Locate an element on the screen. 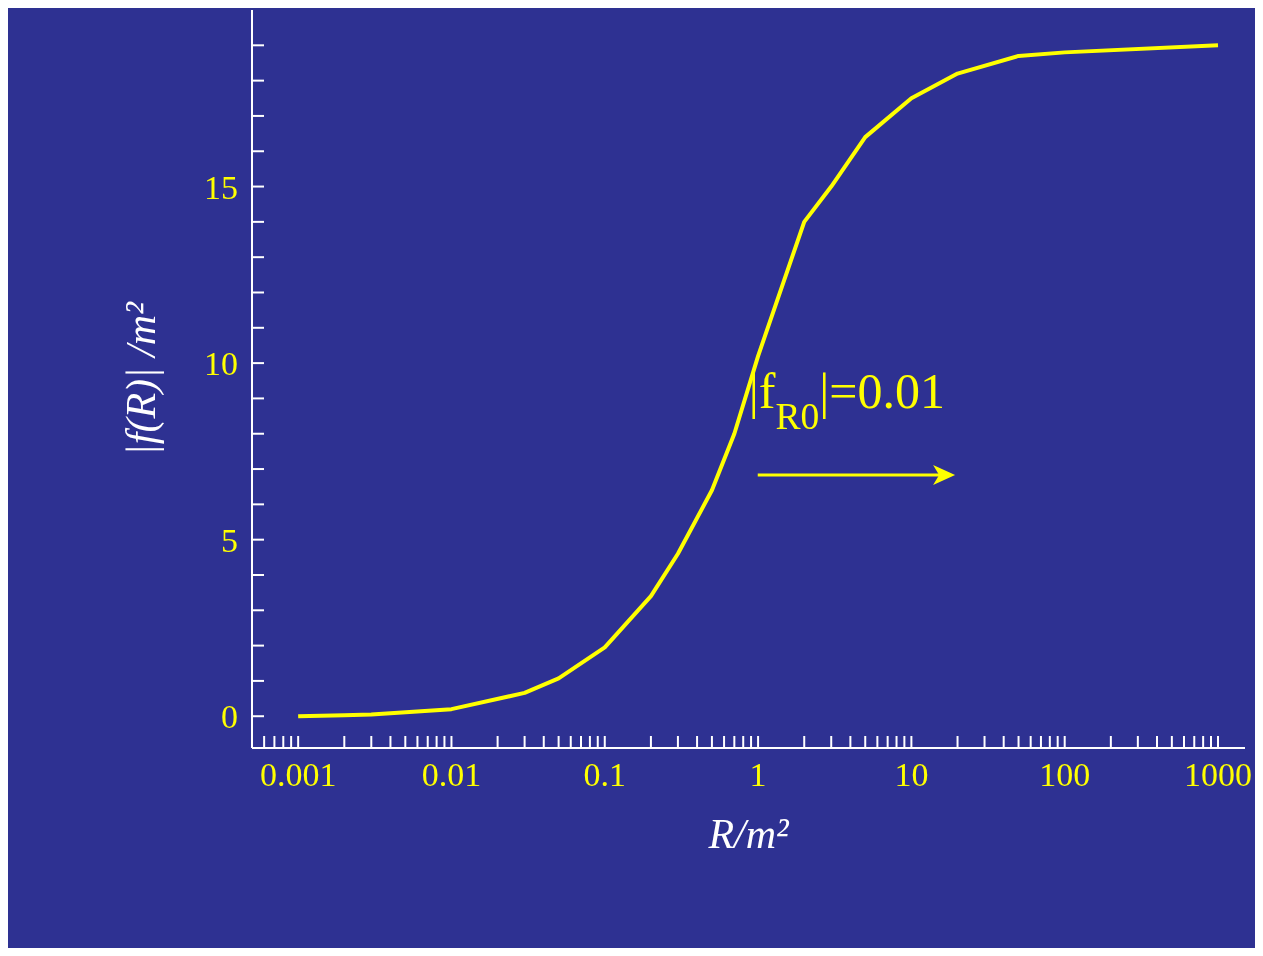 The width and height of the screenshot is (1263, 956). y-tick-label: 15 is located at coordinates (221, 187).